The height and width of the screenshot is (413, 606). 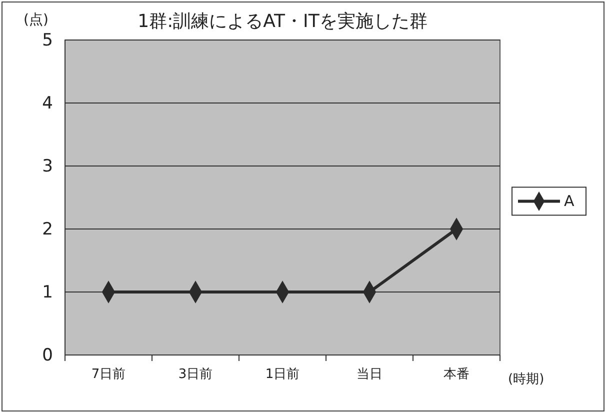 What do you see at coordinates (108, 374) in the screenshot?
I see `x-tick-label: 7日前` at bounding box center [108, 374].